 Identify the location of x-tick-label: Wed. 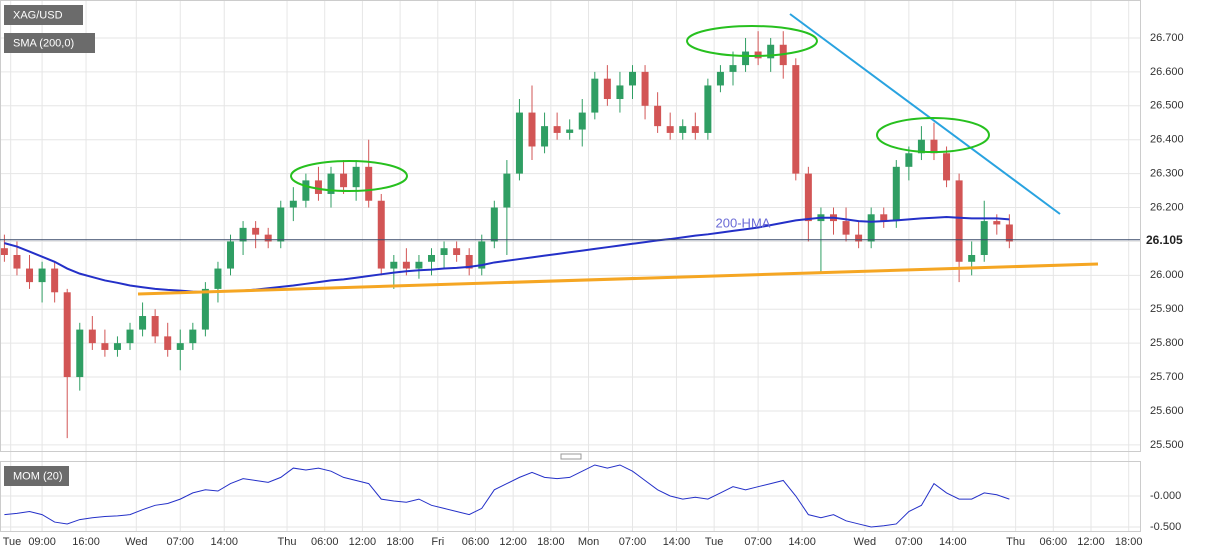
(136, 542).